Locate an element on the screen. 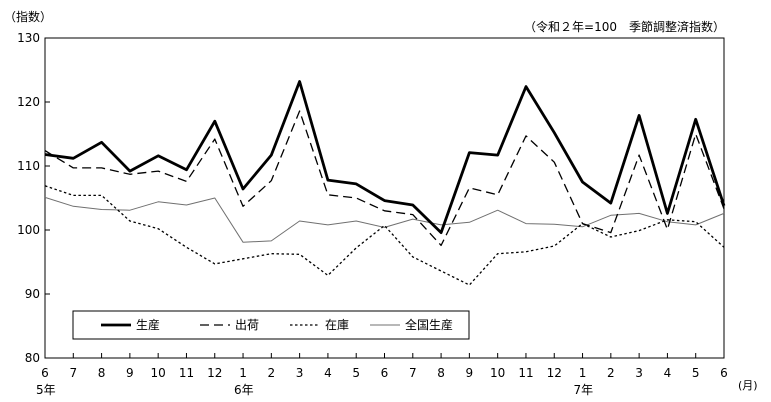 The height and width of the screenshot is (402, 771). legend: 生産 出荷 在庫 全国生産 is located at coordinates (271, 325).